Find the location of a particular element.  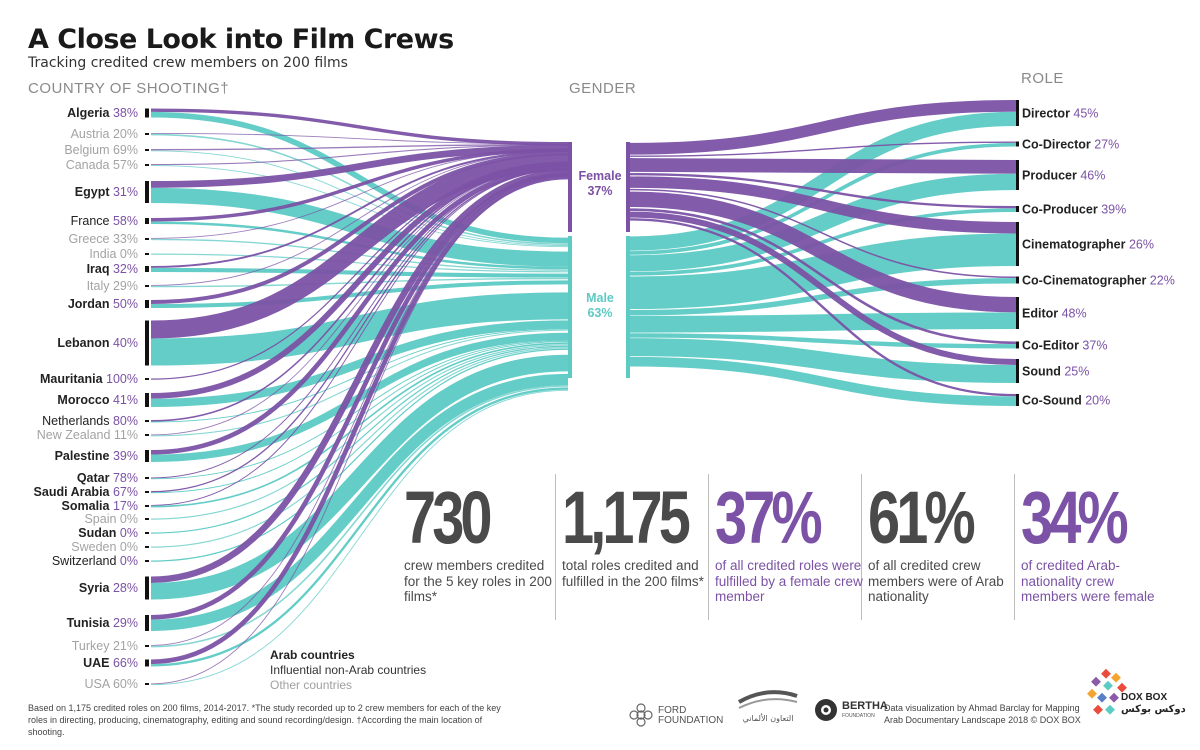

role-name: Co-Cinematographer is located at coordinates (1086, 281).